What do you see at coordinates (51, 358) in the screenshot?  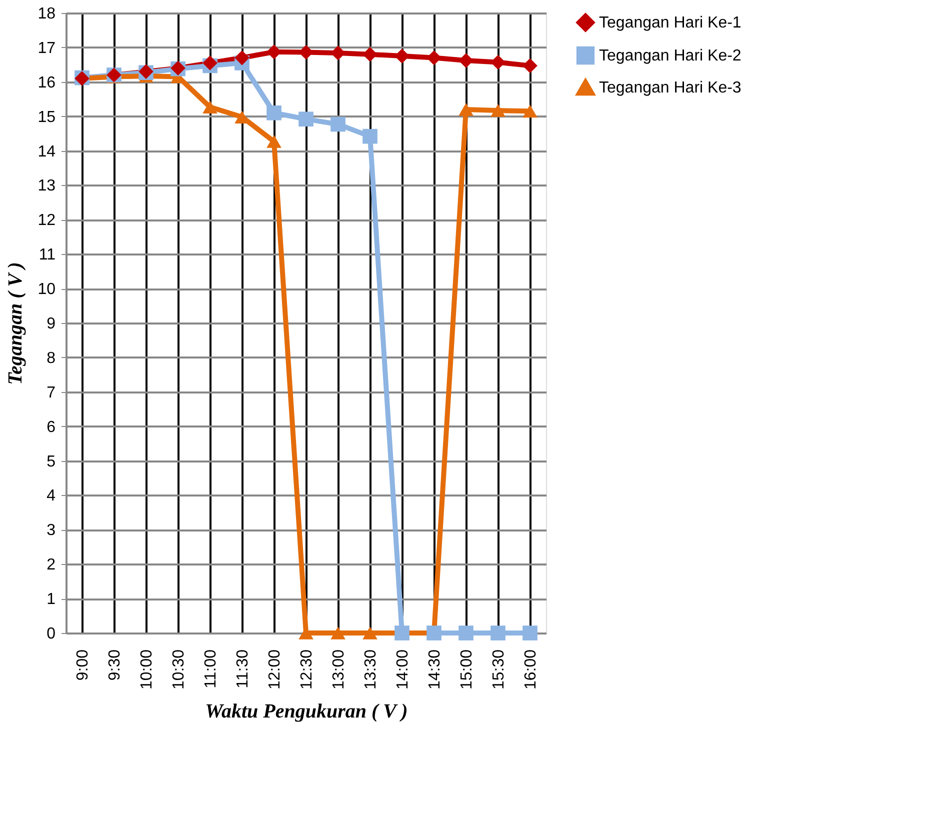 I see `y-tick-label: 8` at bounding box center [51, 358].